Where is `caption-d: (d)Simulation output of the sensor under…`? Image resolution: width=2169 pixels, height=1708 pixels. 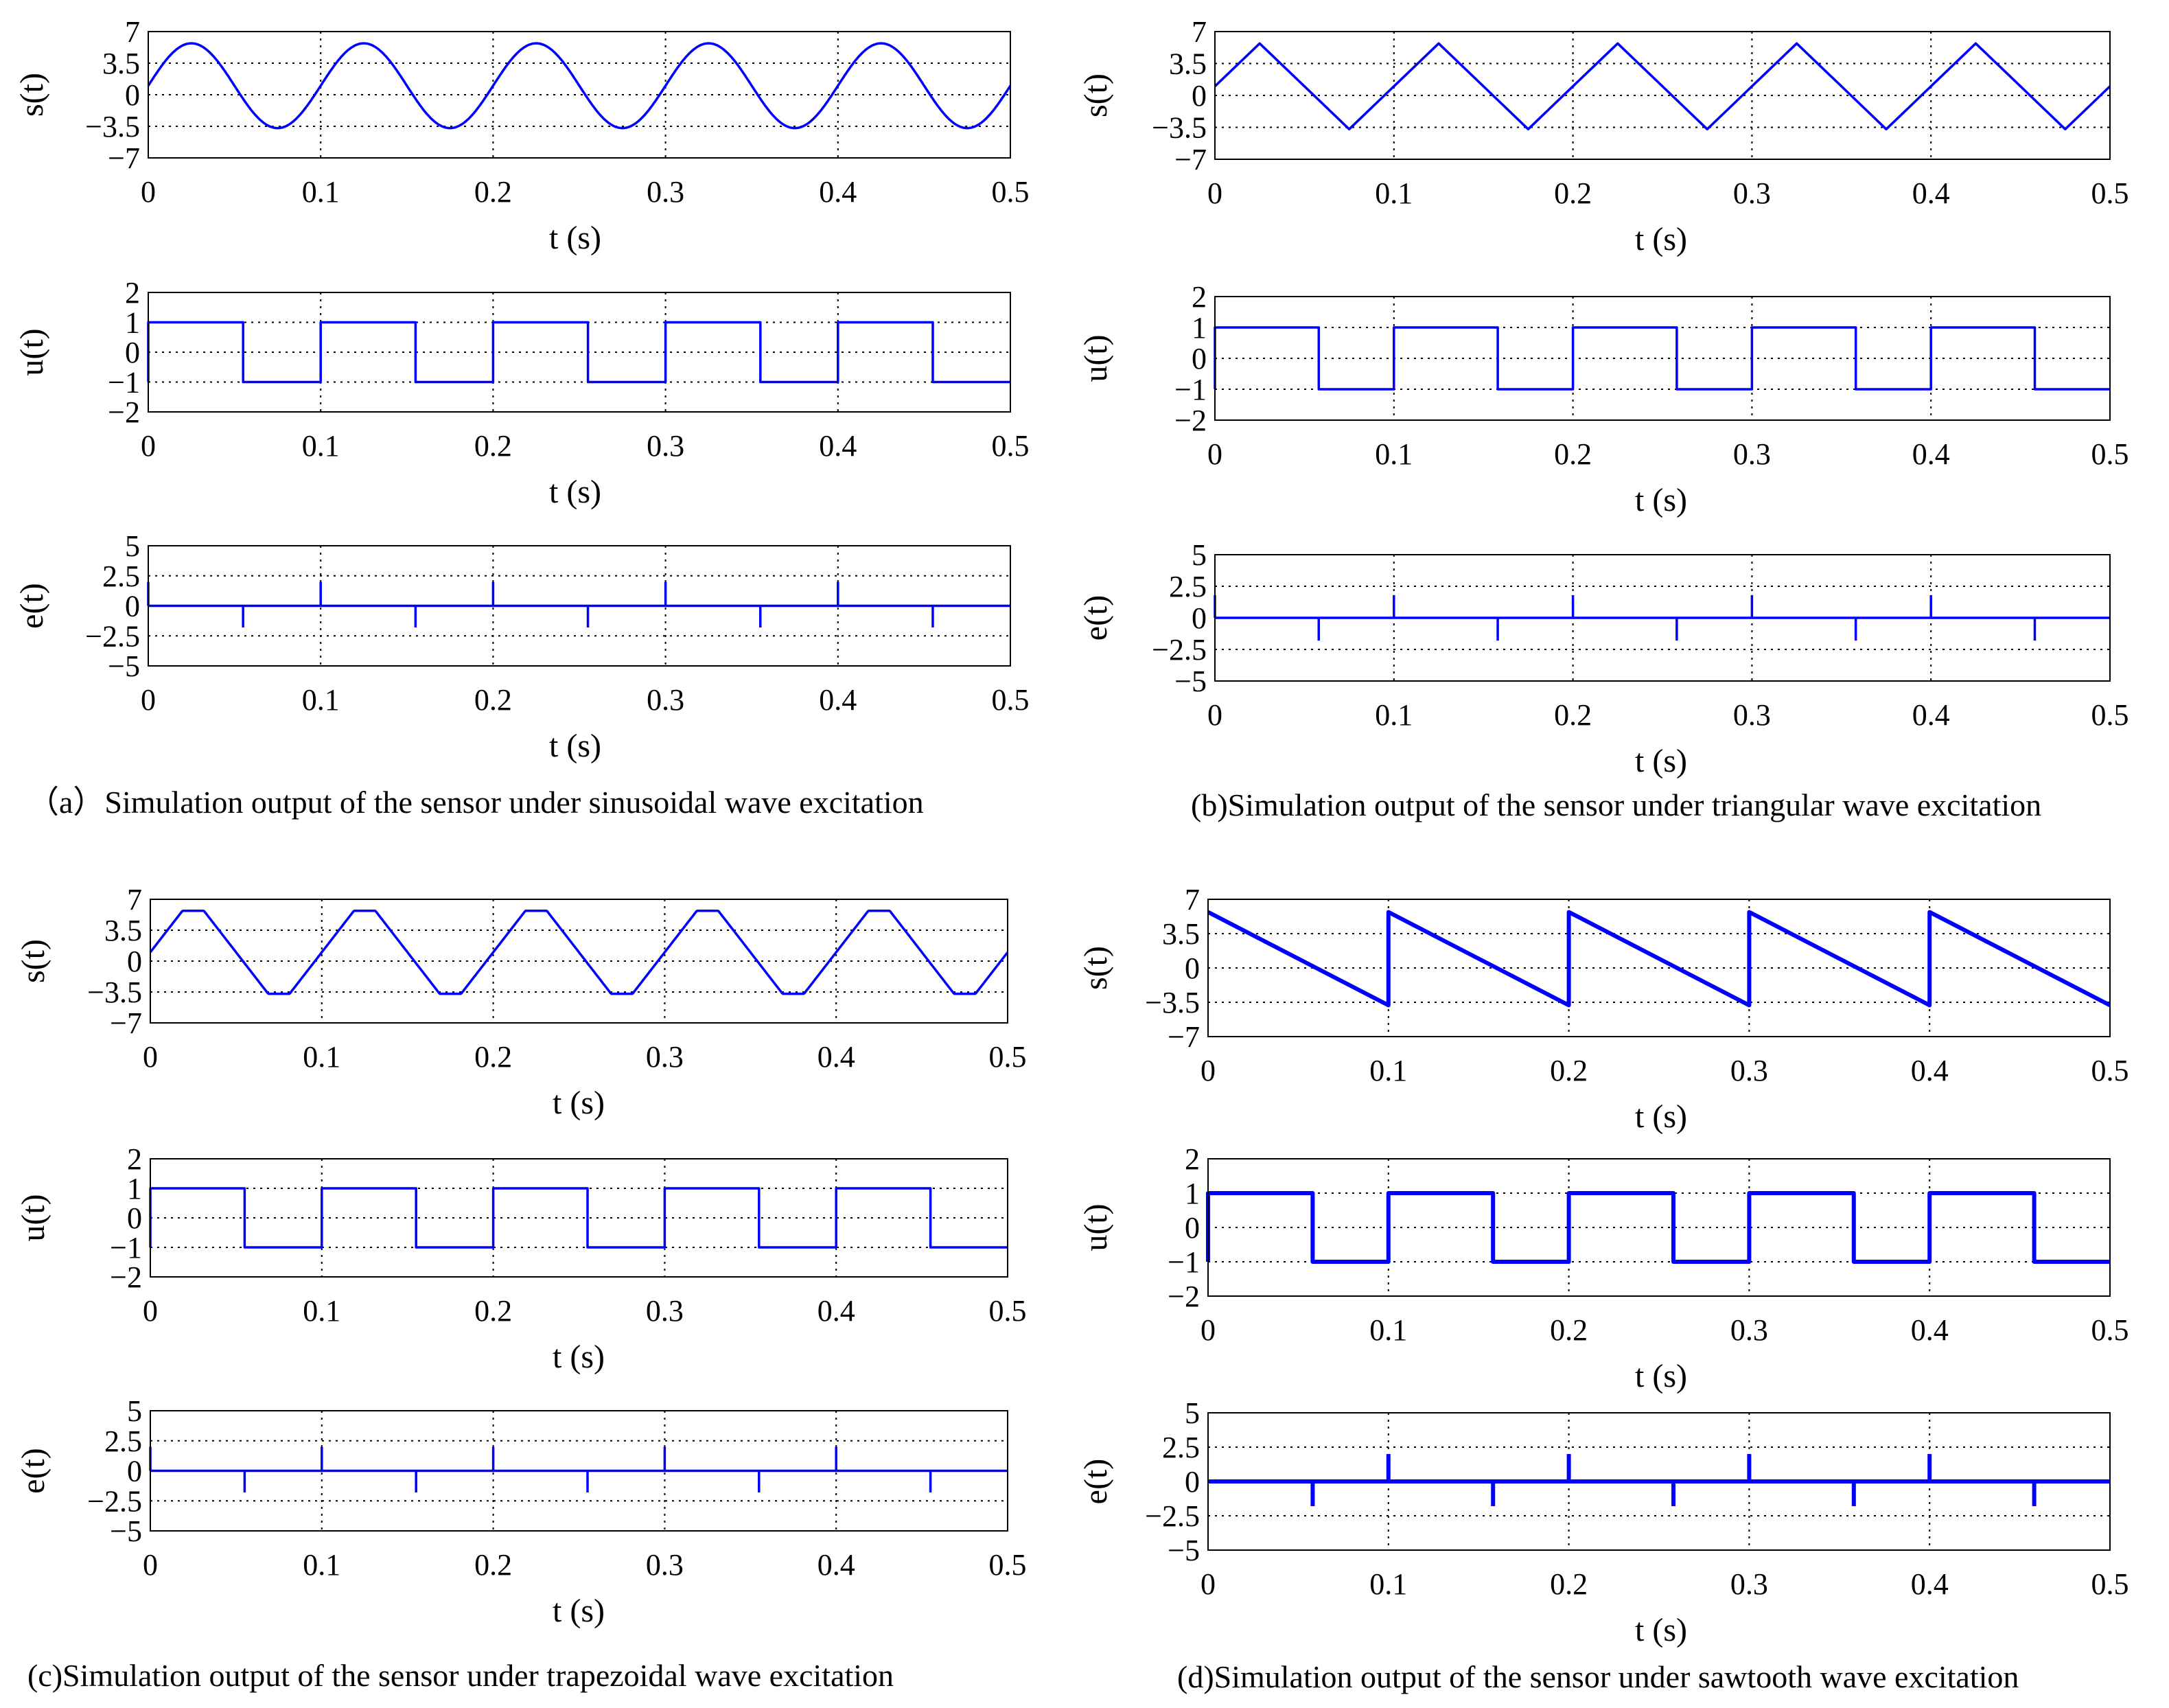 caption-d: (d)Simulation output of the sensor under… is located at coordinates (1598, 1676).